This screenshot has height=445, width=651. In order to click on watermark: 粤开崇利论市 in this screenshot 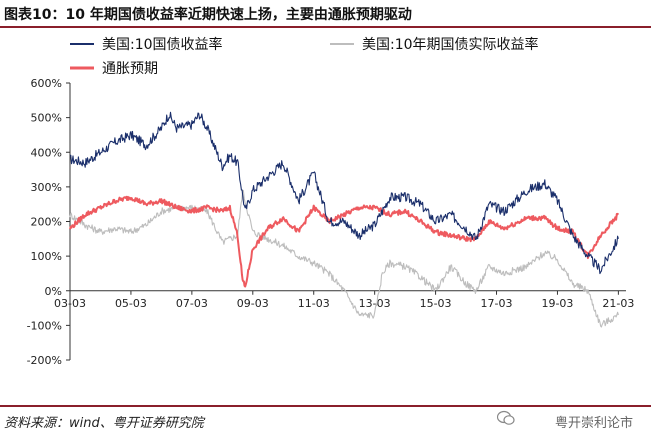, I will do `click(593, 423)`.